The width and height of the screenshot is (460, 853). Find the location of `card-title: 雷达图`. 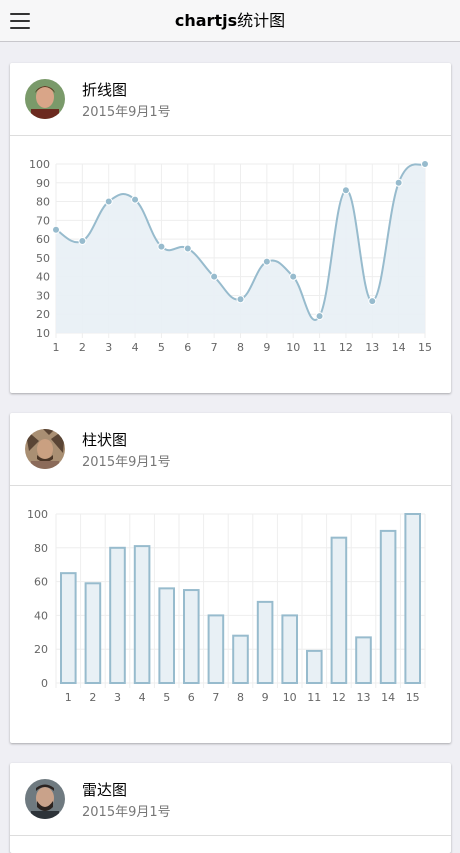

card-title: 雷达图 is located at coordinates (105, 790).